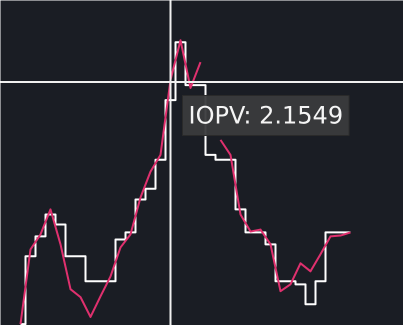 This screenshot has height=325, width=403. Describe the element at coordinates (266, 116) in the screenshot. I see `annotation: IOPV: 2.1549` at that location.